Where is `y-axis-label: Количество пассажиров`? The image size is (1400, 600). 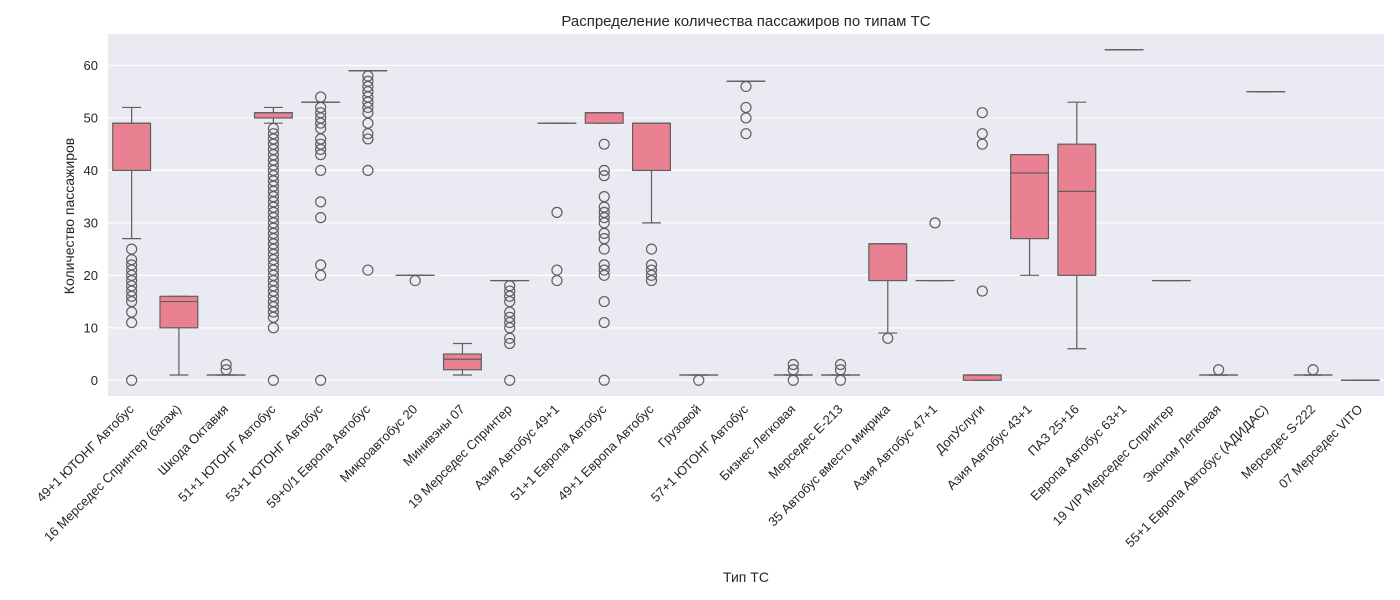
y-axis-label: Количество пассажиров is located at coordinates (69, 216).